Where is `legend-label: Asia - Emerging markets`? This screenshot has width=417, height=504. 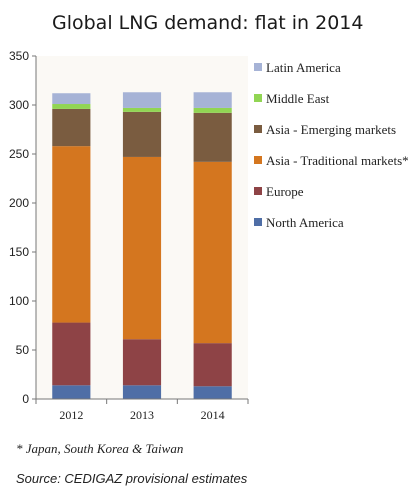
legend-label: Asia - Emerging markets is located at coordinates (331, 129).